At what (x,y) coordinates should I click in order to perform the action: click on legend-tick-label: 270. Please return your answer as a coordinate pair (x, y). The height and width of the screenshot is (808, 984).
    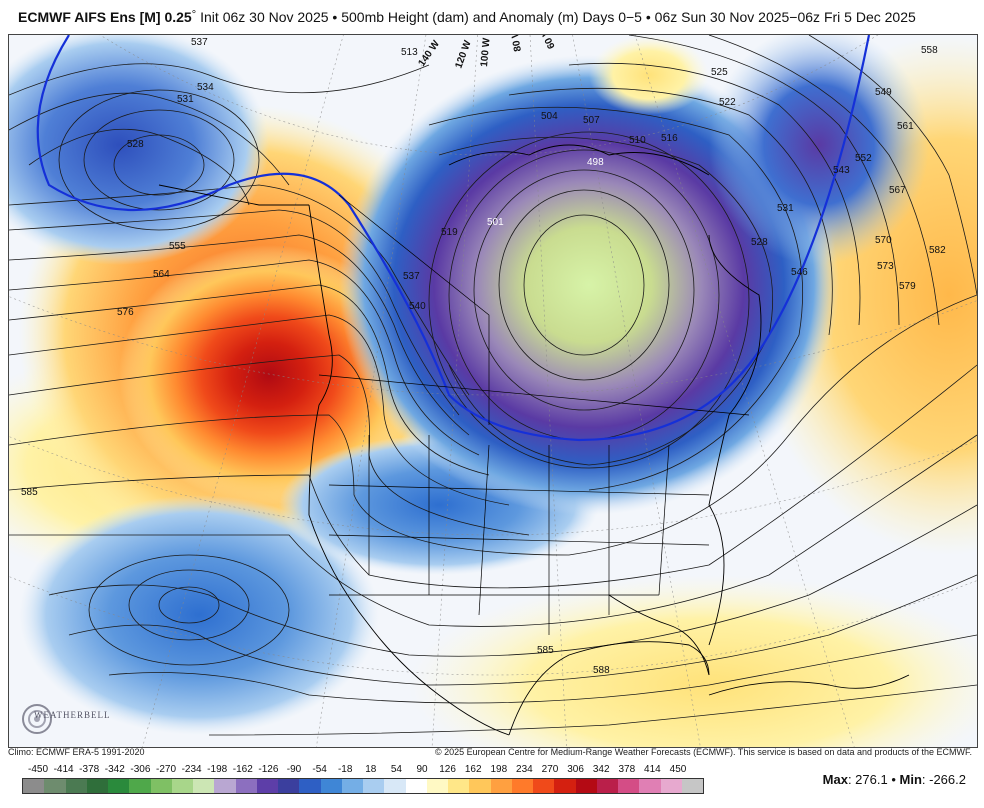
    Looking at the image, I should click on (550, 769).